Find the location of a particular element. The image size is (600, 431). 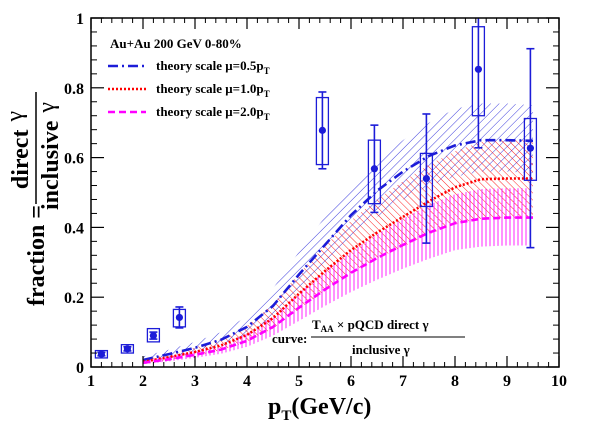

y-tick-label: 0.6 is located at coordinates (74, 159).